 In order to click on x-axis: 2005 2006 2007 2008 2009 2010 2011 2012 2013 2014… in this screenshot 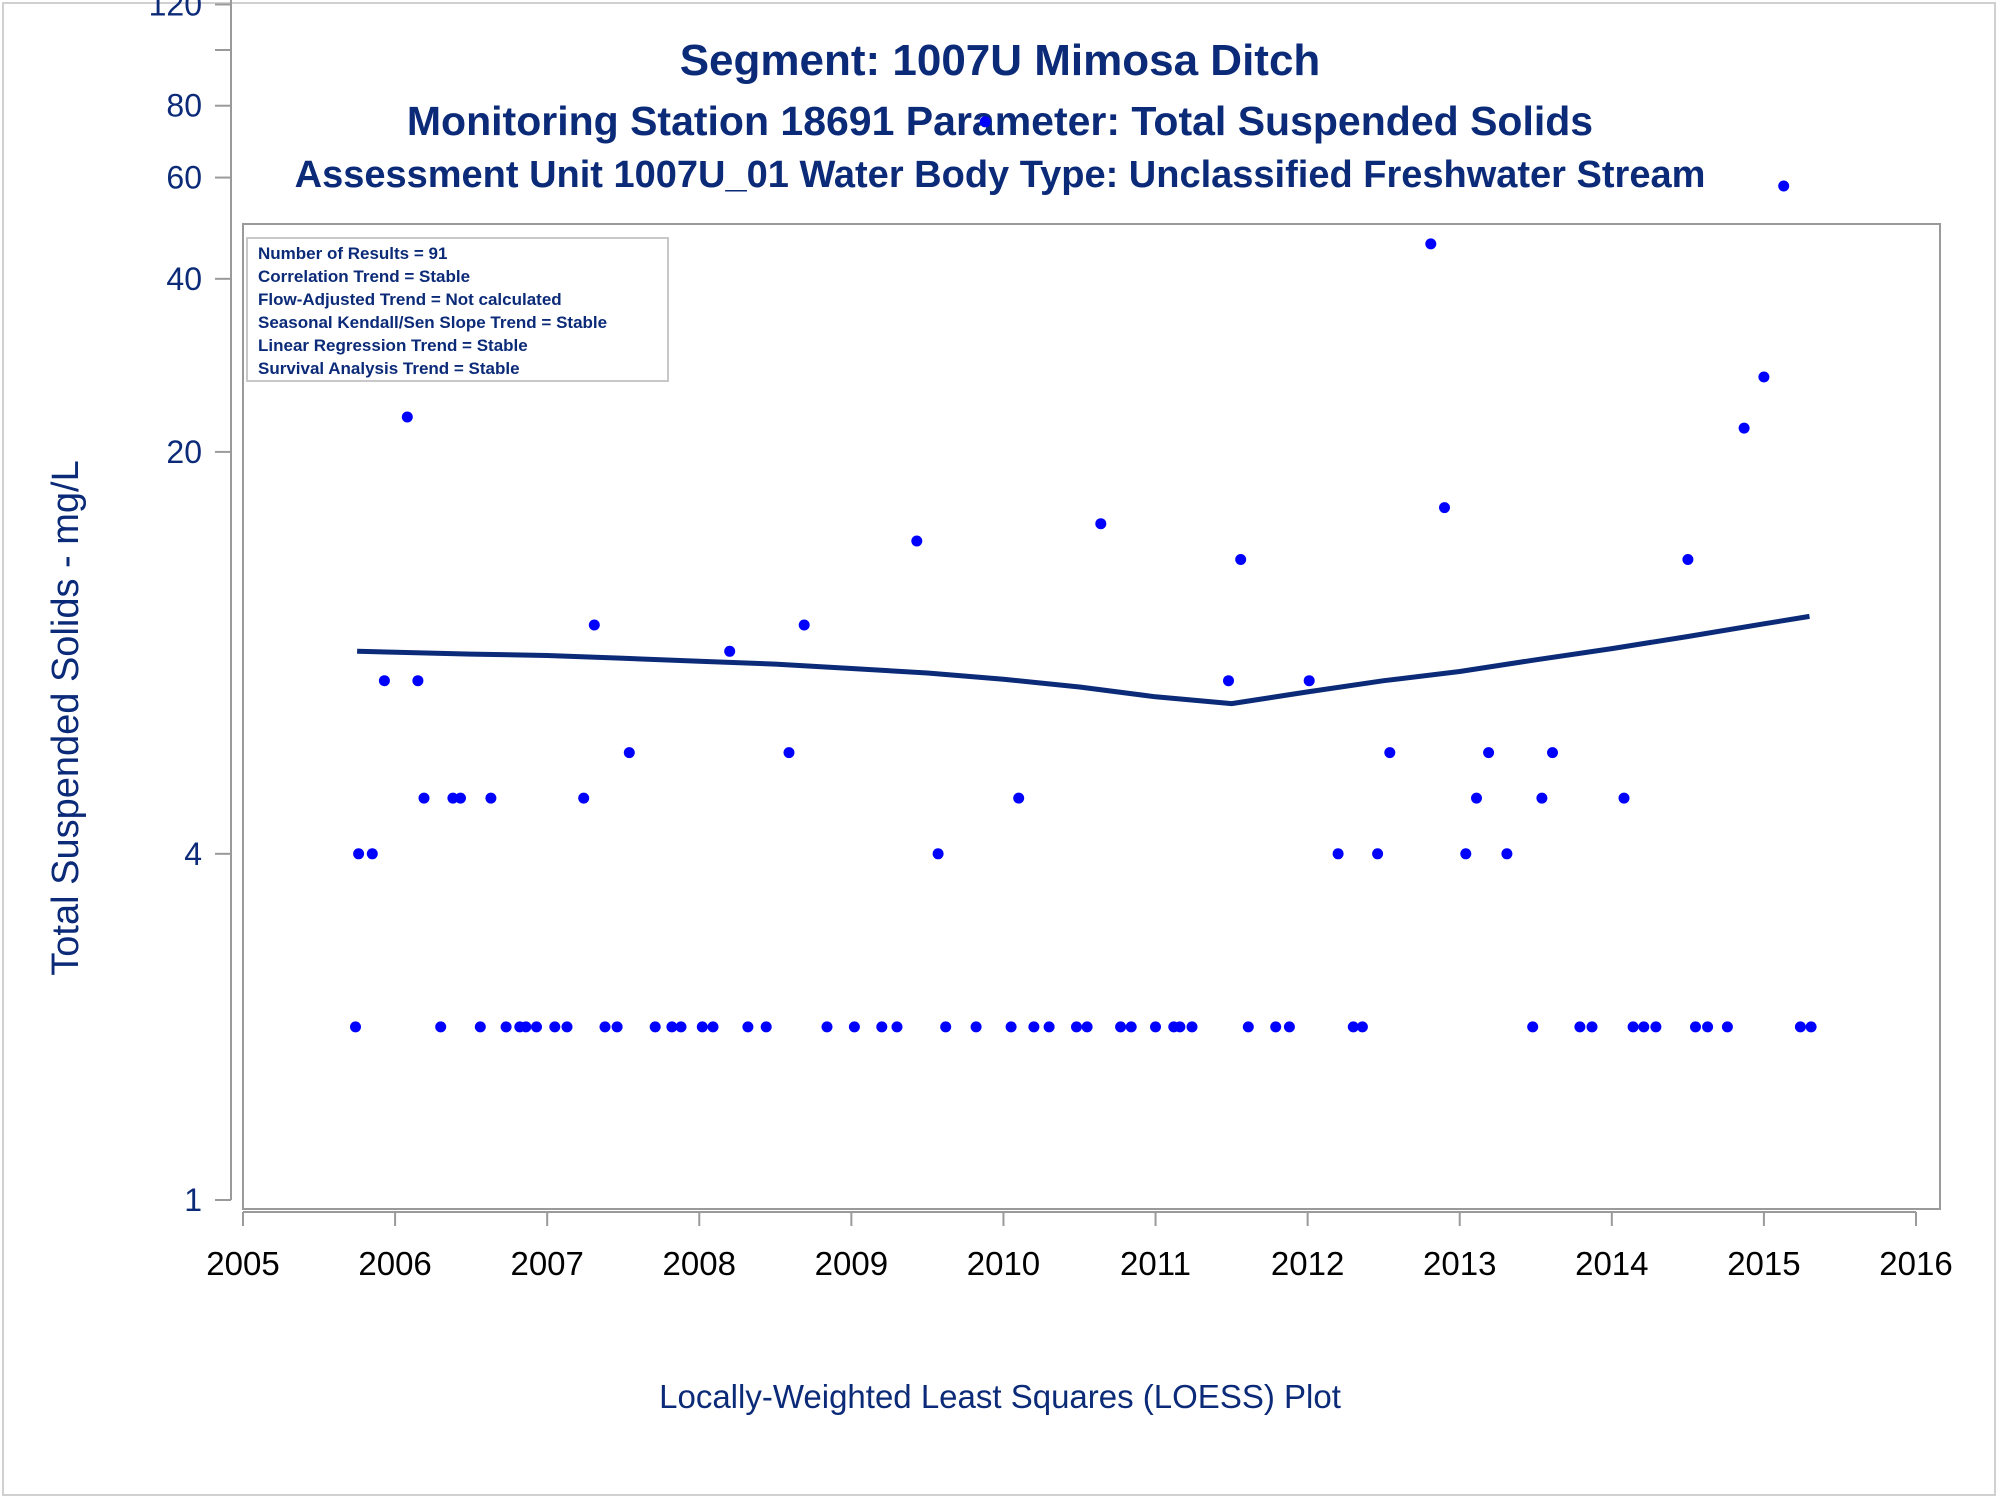, I will do `click(1079, 1246)`.